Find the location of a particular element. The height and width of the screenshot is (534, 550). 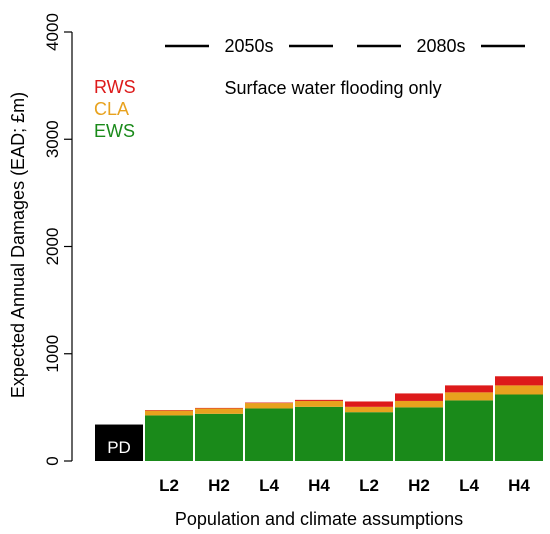

y-tick-label: 3000 is located at coordinates (52, 139).